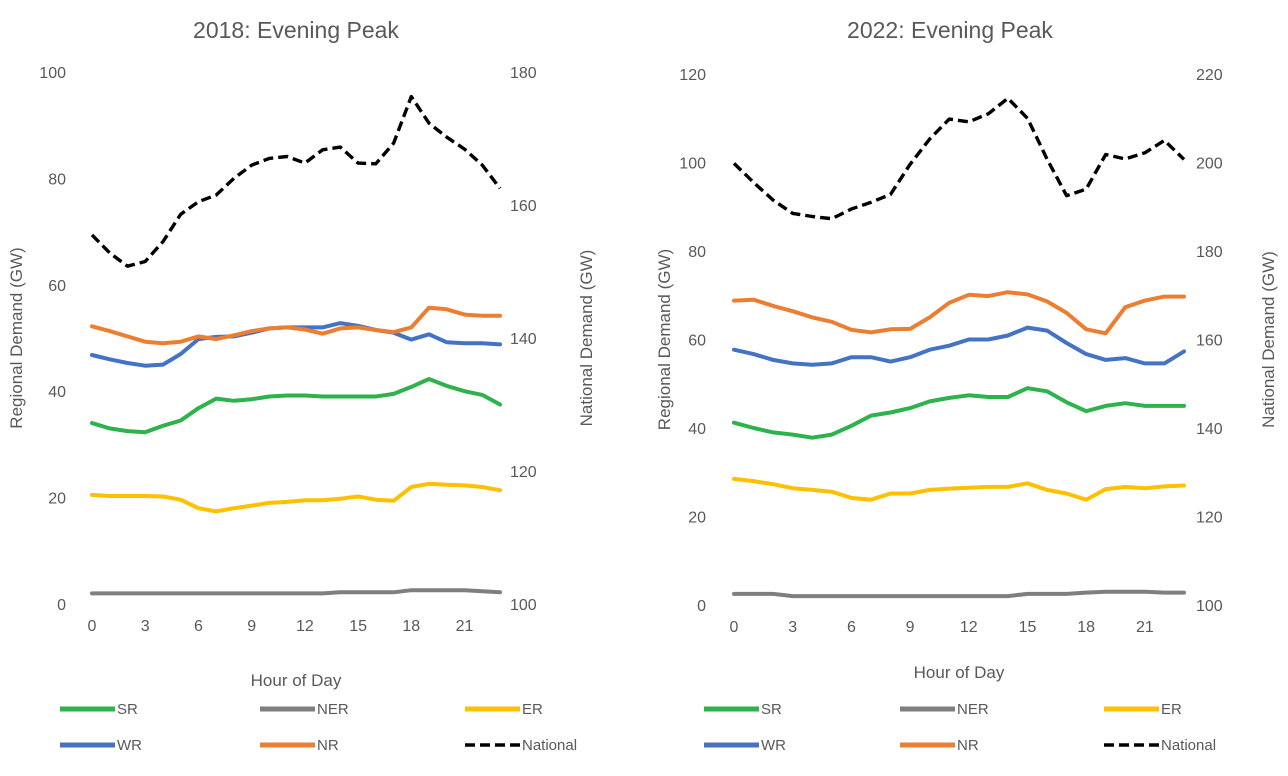 This screenshot has height=776, width=1288. What do you see at coordinates (296, 30) in the screenshot?
I see `chart-title: 2018: Evening Peak` at bounding box center [296, 30].